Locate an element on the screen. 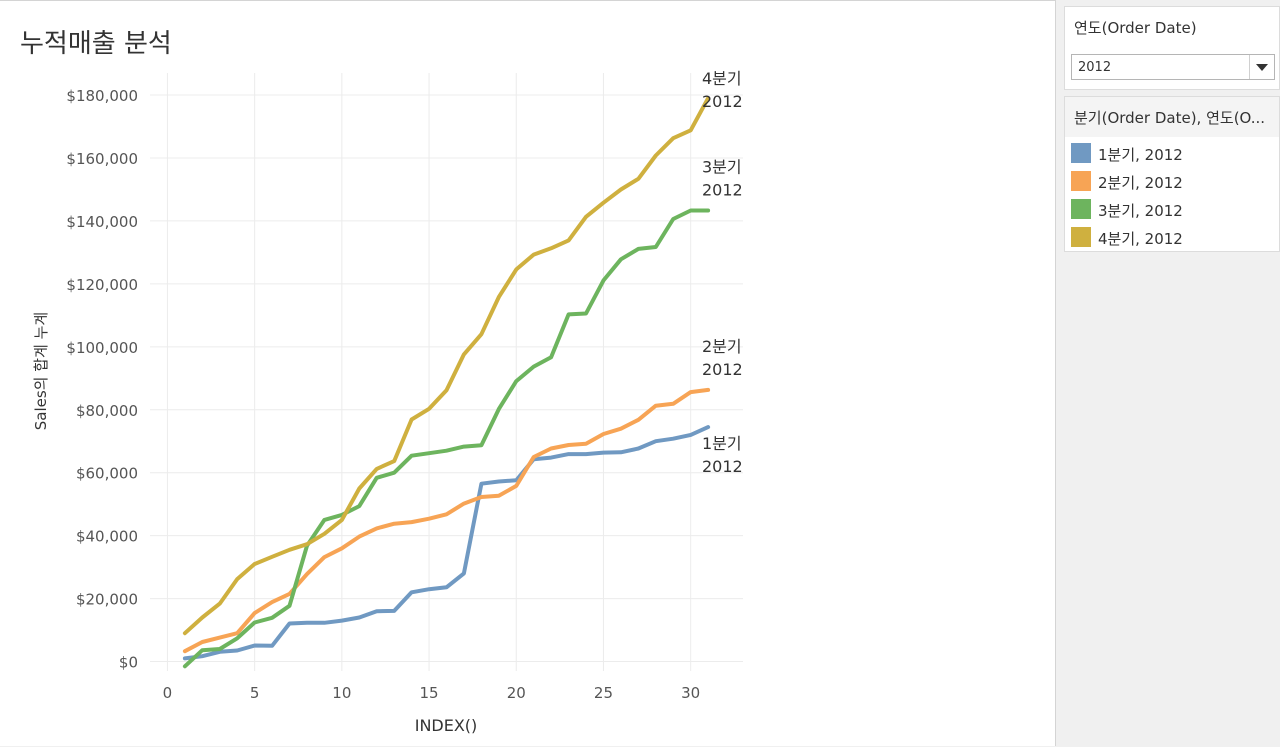 The height and width of the screenshot is (747, 1280). year-filter-dropdown: 2012 is located at coordinates (1173, 67).